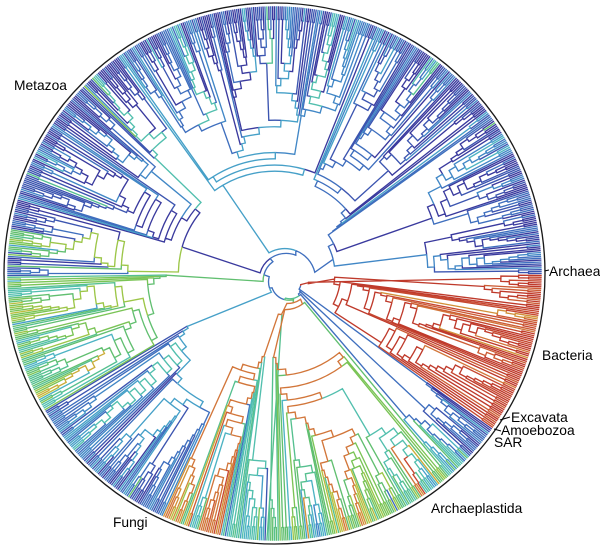  Describe the element at coordinates (567, 355) in the screenshot. I see `svg-text: Bacteria` at that location.